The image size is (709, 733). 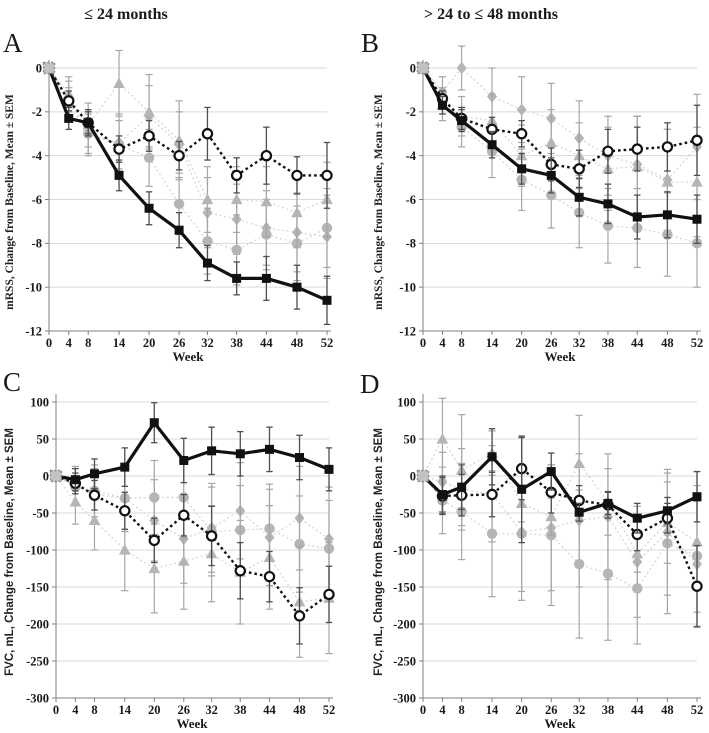 What do you see at coordinates (37, 156) in the screenshot?
I see `y-tick-label: -4` at bounding box center [37, 156].